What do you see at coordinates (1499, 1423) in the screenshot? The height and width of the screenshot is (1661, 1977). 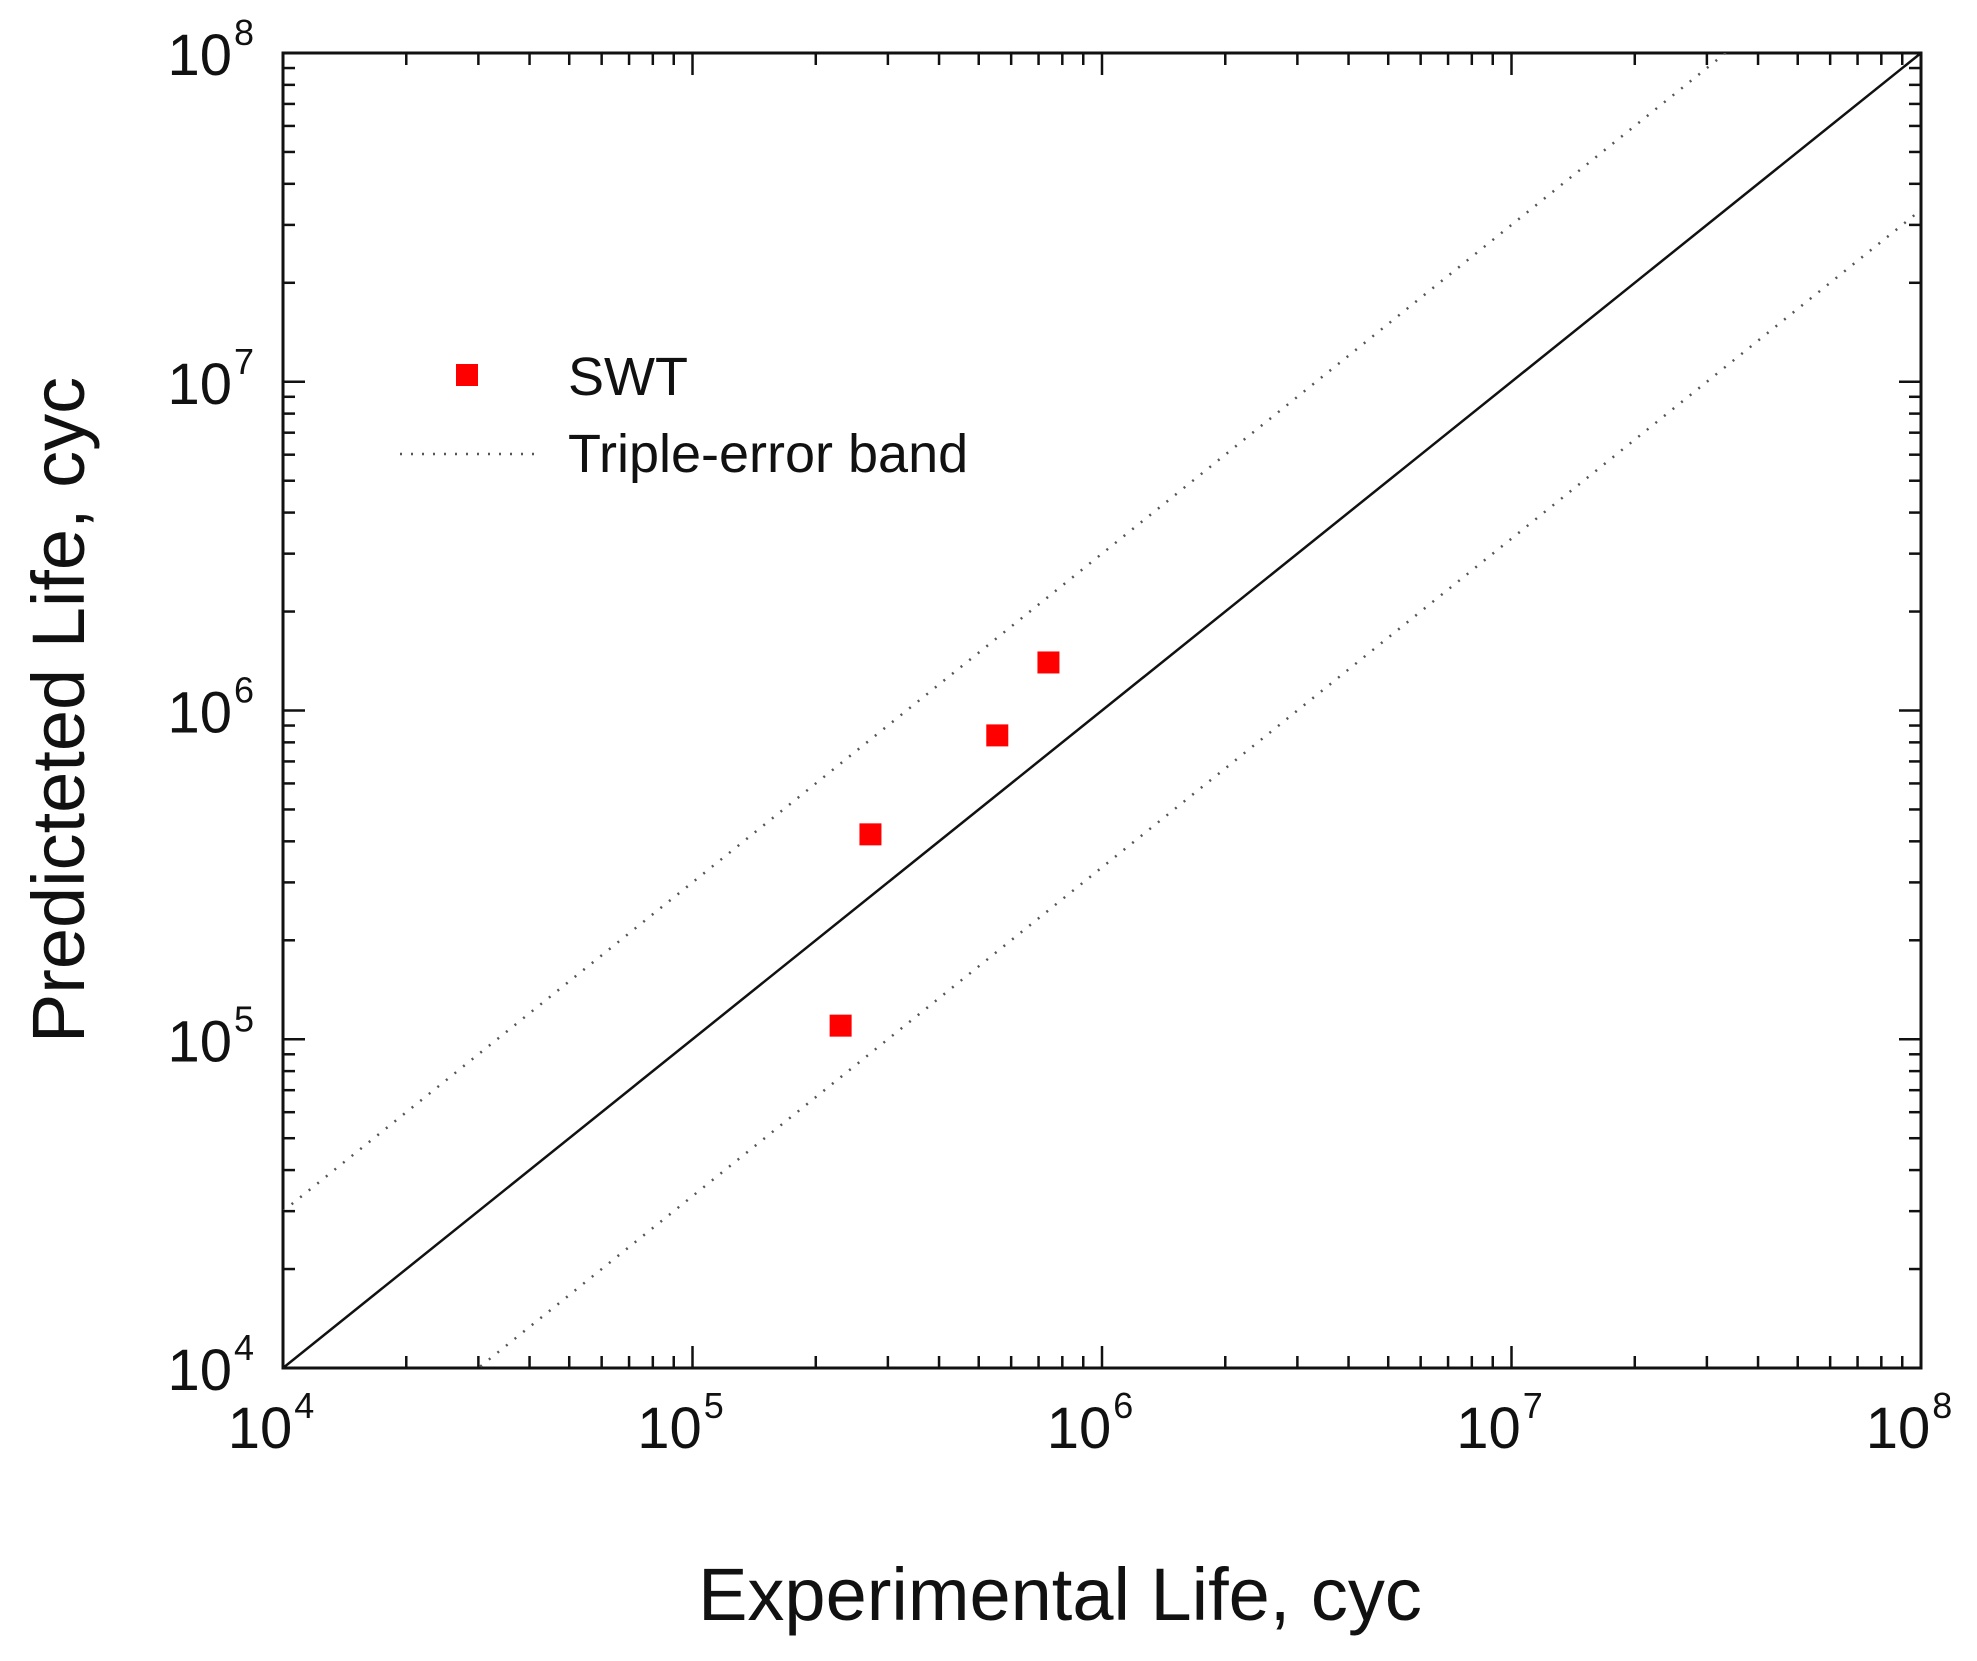 I see `x-tick-label-3: 10⁷` at bounding box center [1499, 1423].